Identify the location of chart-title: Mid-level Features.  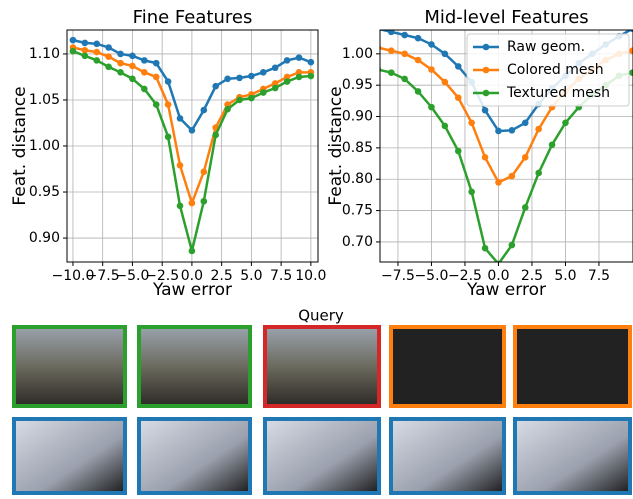
(506, 17).